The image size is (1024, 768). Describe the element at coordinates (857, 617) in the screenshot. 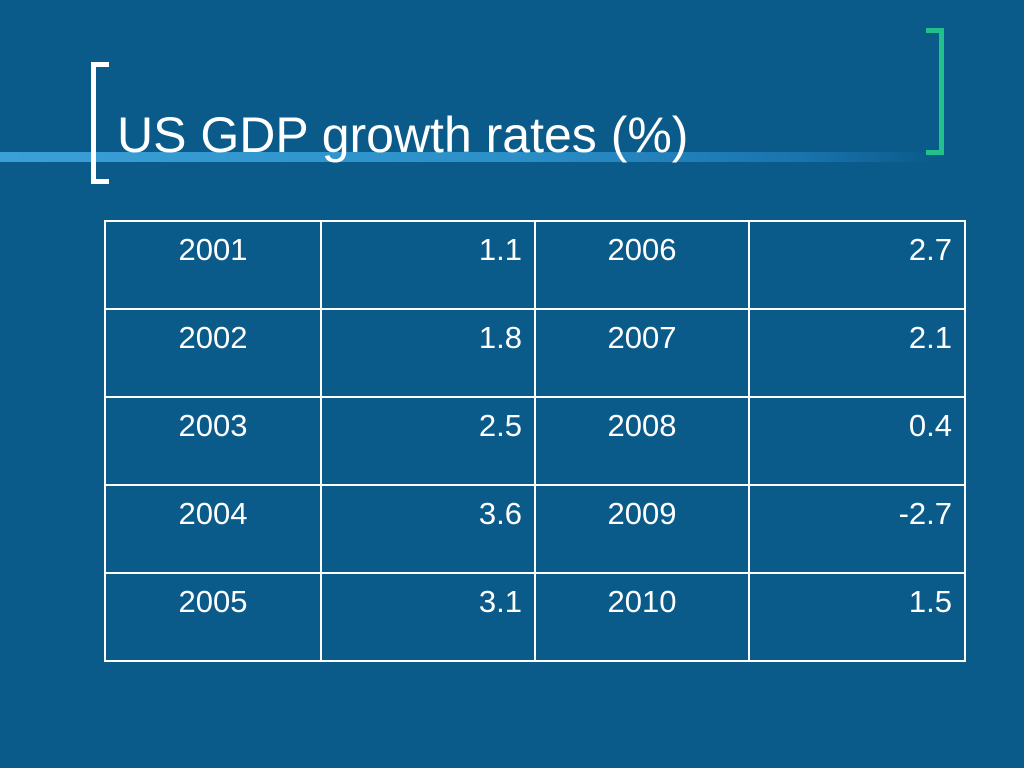

I see `growth-value-cell: 1.5` at that location.